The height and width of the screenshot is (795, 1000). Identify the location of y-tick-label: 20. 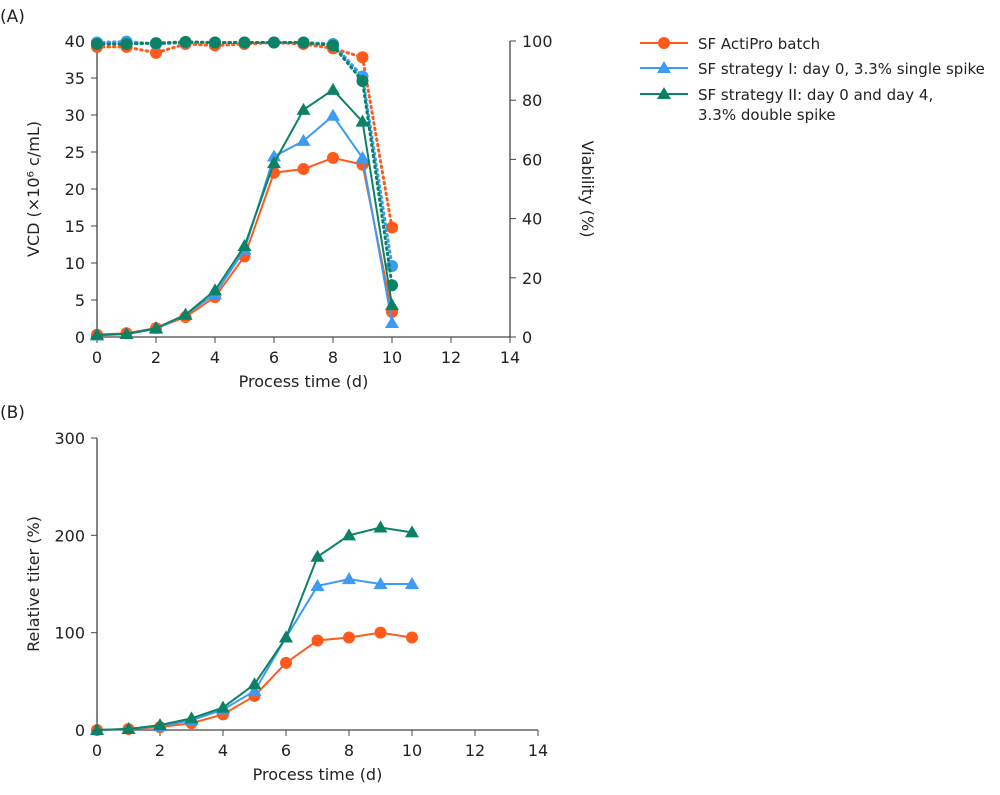
(75, 189).